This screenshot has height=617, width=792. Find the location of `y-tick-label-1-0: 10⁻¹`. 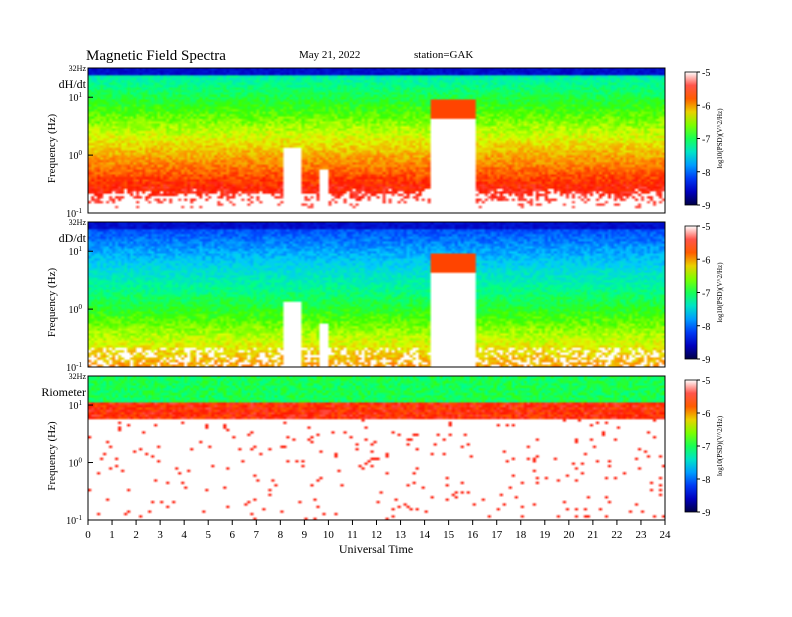

y-tick-label-1-0: 10⁻¹ is located at coordinates (74, 367).